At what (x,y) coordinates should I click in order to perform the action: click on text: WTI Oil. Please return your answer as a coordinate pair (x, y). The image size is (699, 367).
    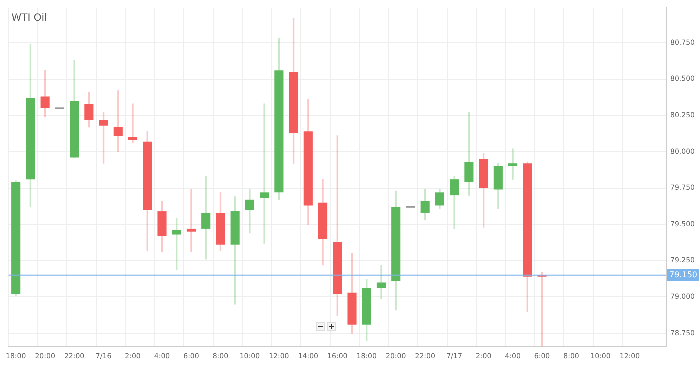
    Looking at the image, I should click on (30, 18).